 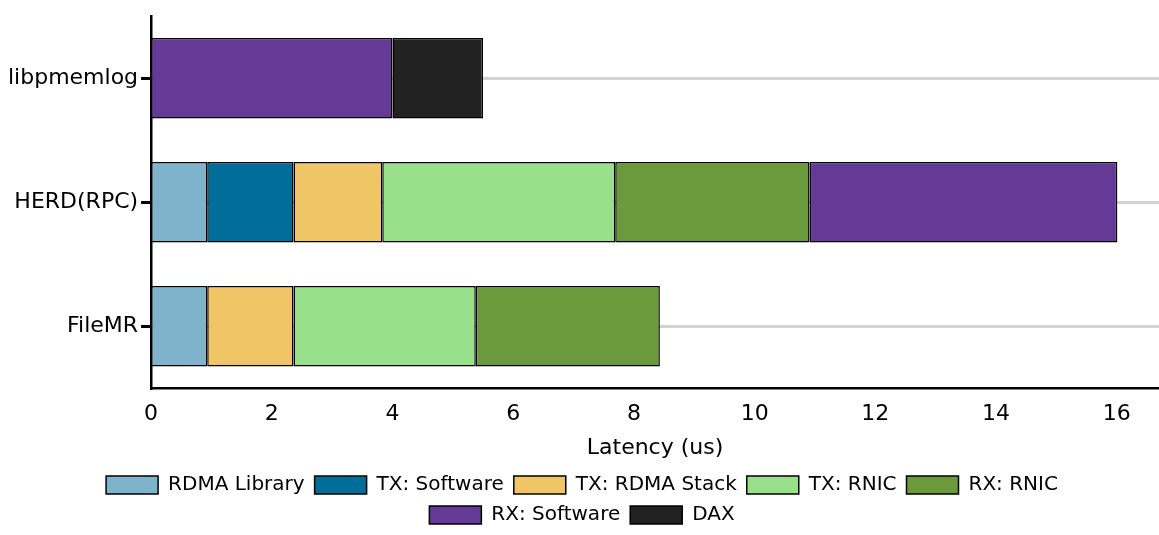 What do you see at coordinates (102, 324) in the screenshot?
I see `y-tick-label: FileMR` at bounding box center [102, 324].